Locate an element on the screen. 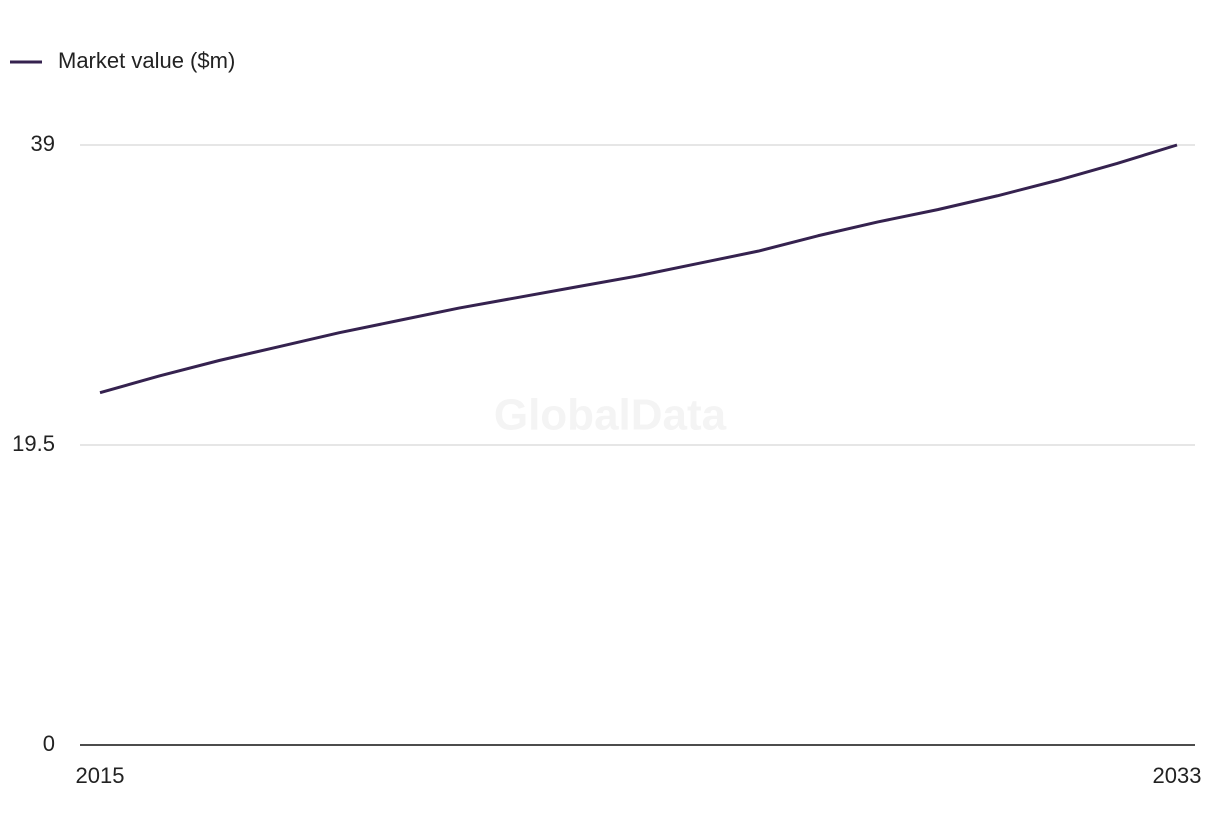  x-tick-label: 2015 is located at coordinates (100, 775).